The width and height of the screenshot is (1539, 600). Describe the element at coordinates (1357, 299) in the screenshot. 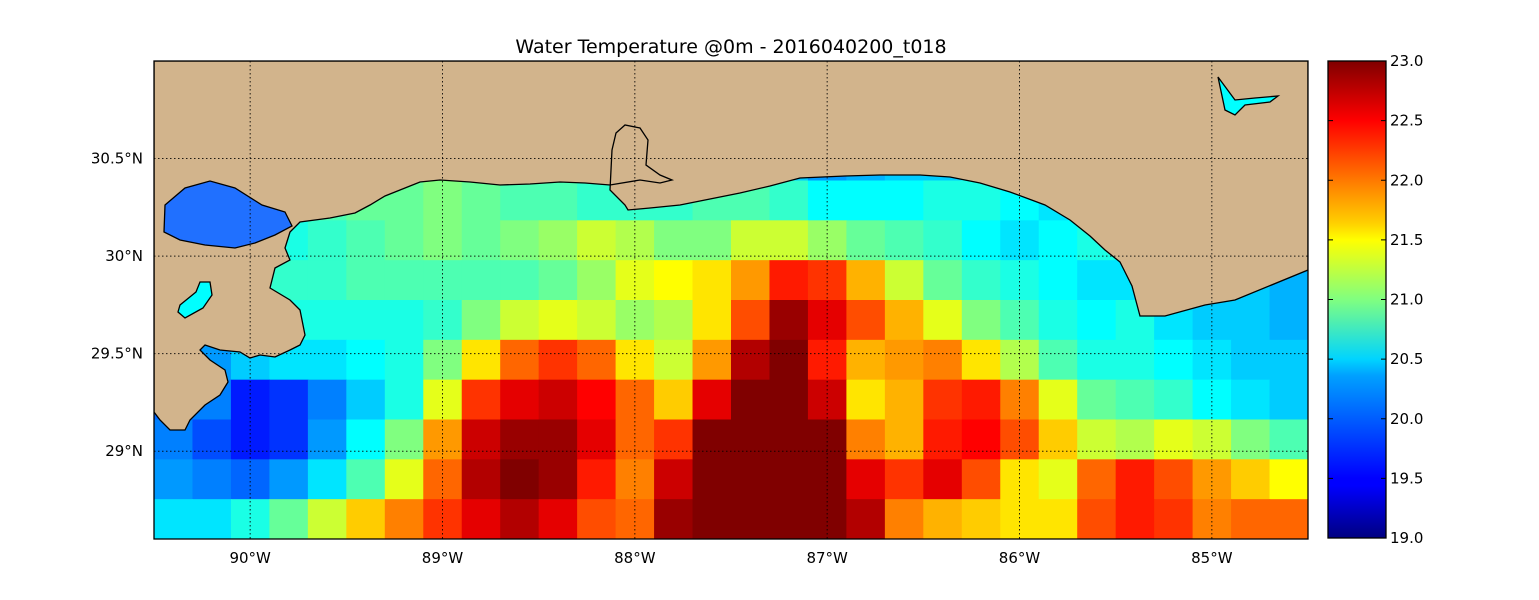

I see `colorbar-gradient` at that location.